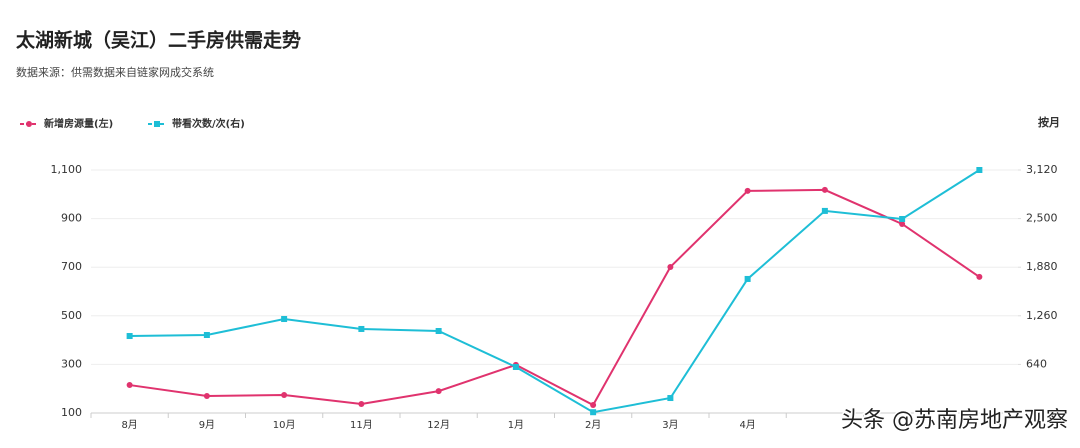 This screenshot has width=1080, height=448. I want to click on y2-tick-label: 1,260, so click(1042, 315).